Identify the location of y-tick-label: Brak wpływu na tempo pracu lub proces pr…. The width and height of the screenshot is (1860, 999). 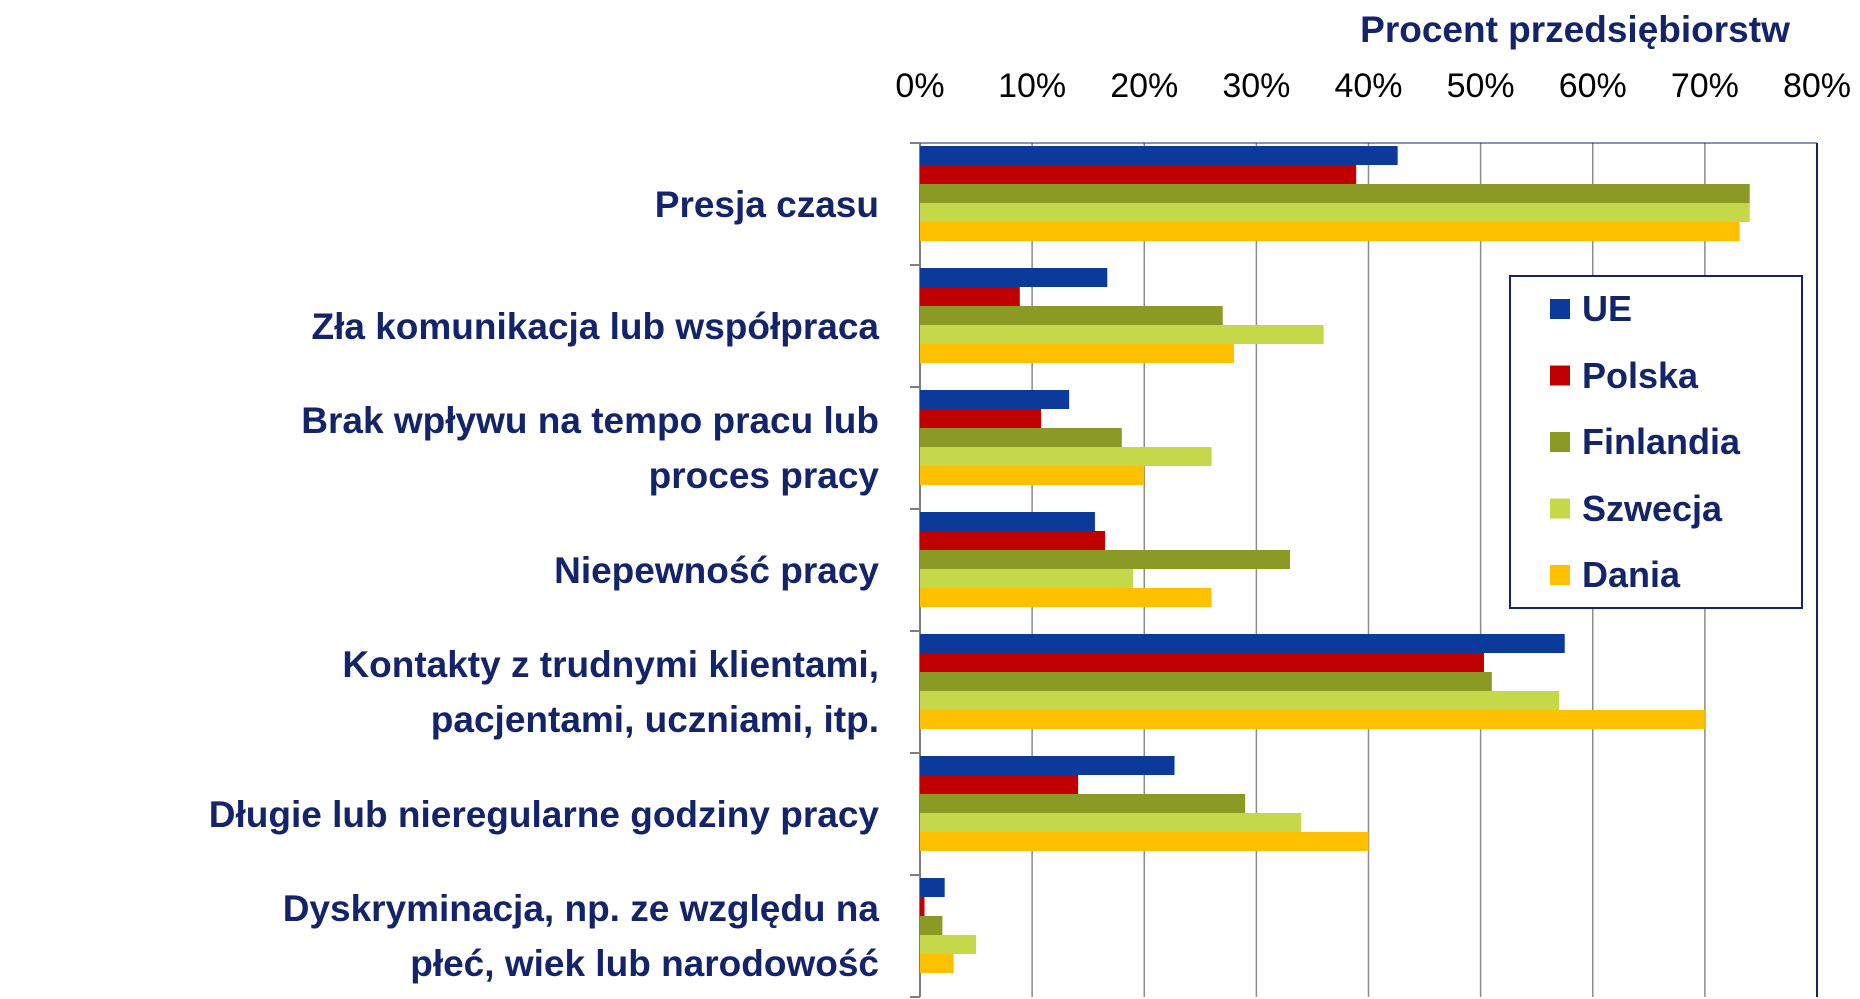
(590, 448).